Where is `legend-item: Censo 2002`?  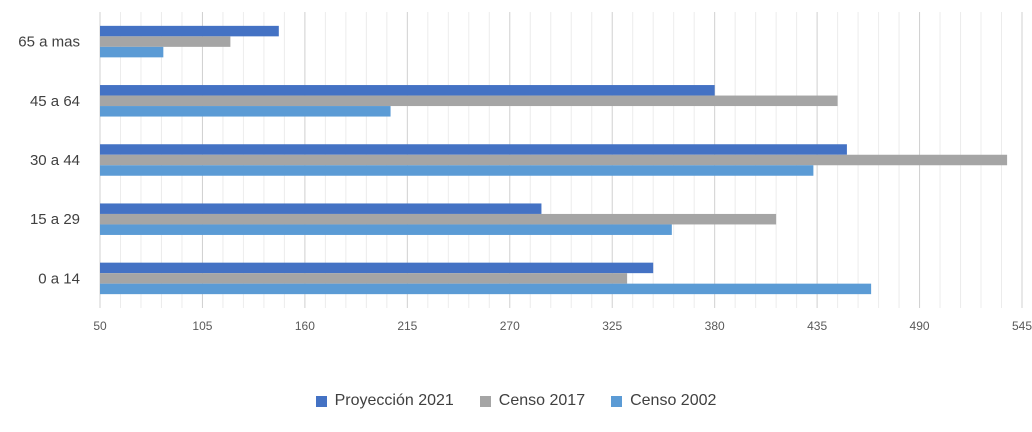
legend-item: Censo 2002 is located at coordinates (663, 401).